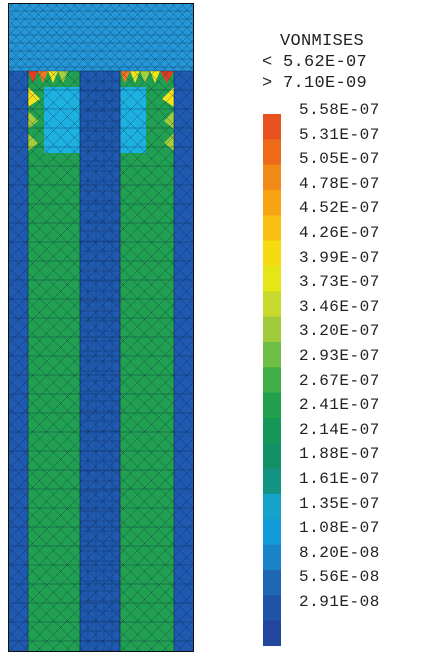 This screenshot has height=652, width=423. Describe the element at coordinates (339, 405) in the screenshot. I see `color-scale-label: 2.41E-07` at that location.